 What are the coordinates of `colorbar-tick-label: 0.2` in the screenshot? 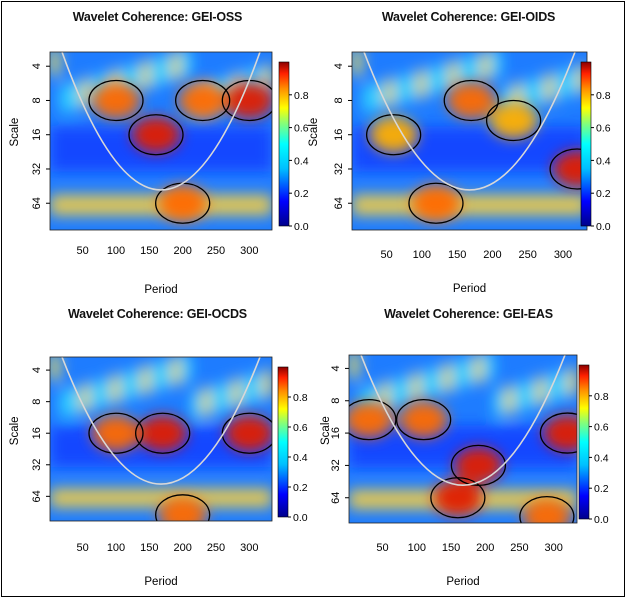 It's located at (301, 194).